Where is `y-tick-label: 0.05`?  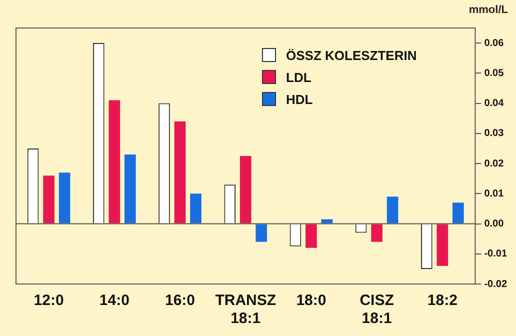
y-tick-label: 0.05 is located at coordinates (494, 73).